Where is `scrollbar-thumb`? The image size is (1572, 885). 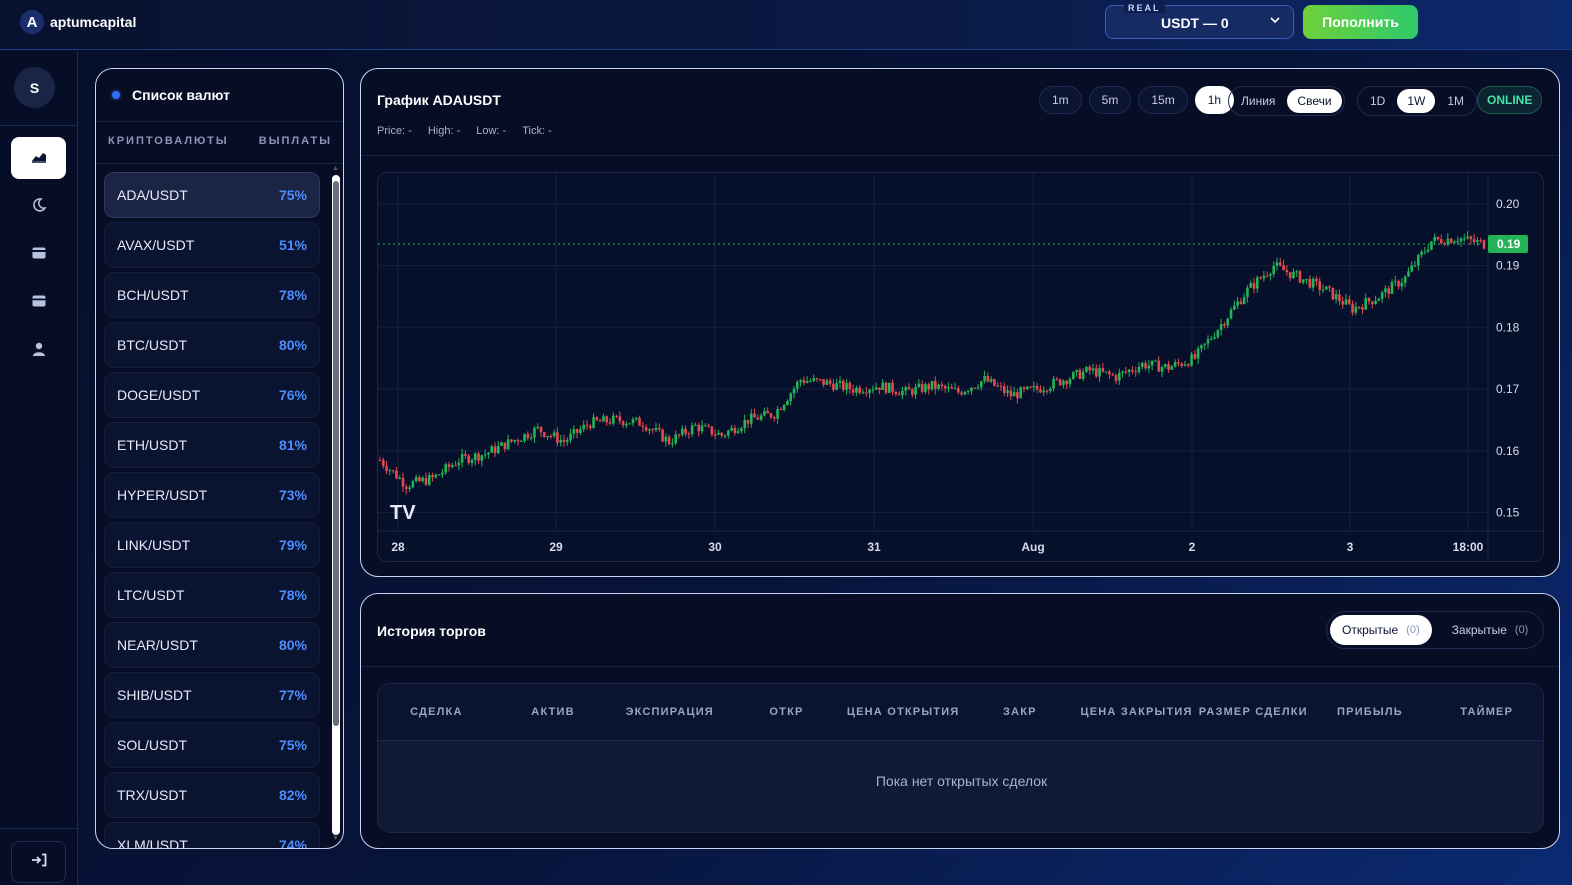
scrollbar-thumb is located at coordinates (336, 453).